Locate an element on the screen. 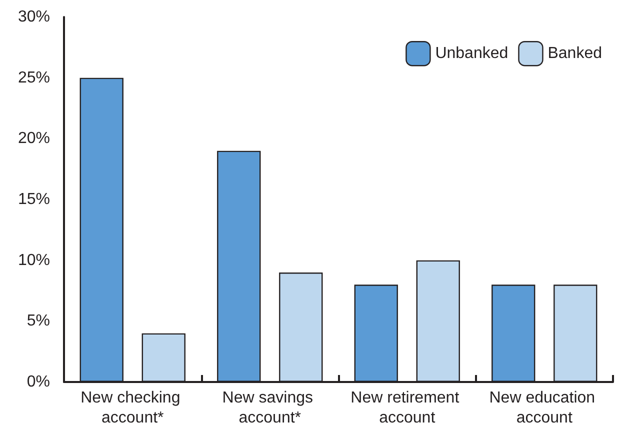 The height and width of the screenshot is (430, 621). x-tick-label: New savings account* is located at coordinates (270, 408).